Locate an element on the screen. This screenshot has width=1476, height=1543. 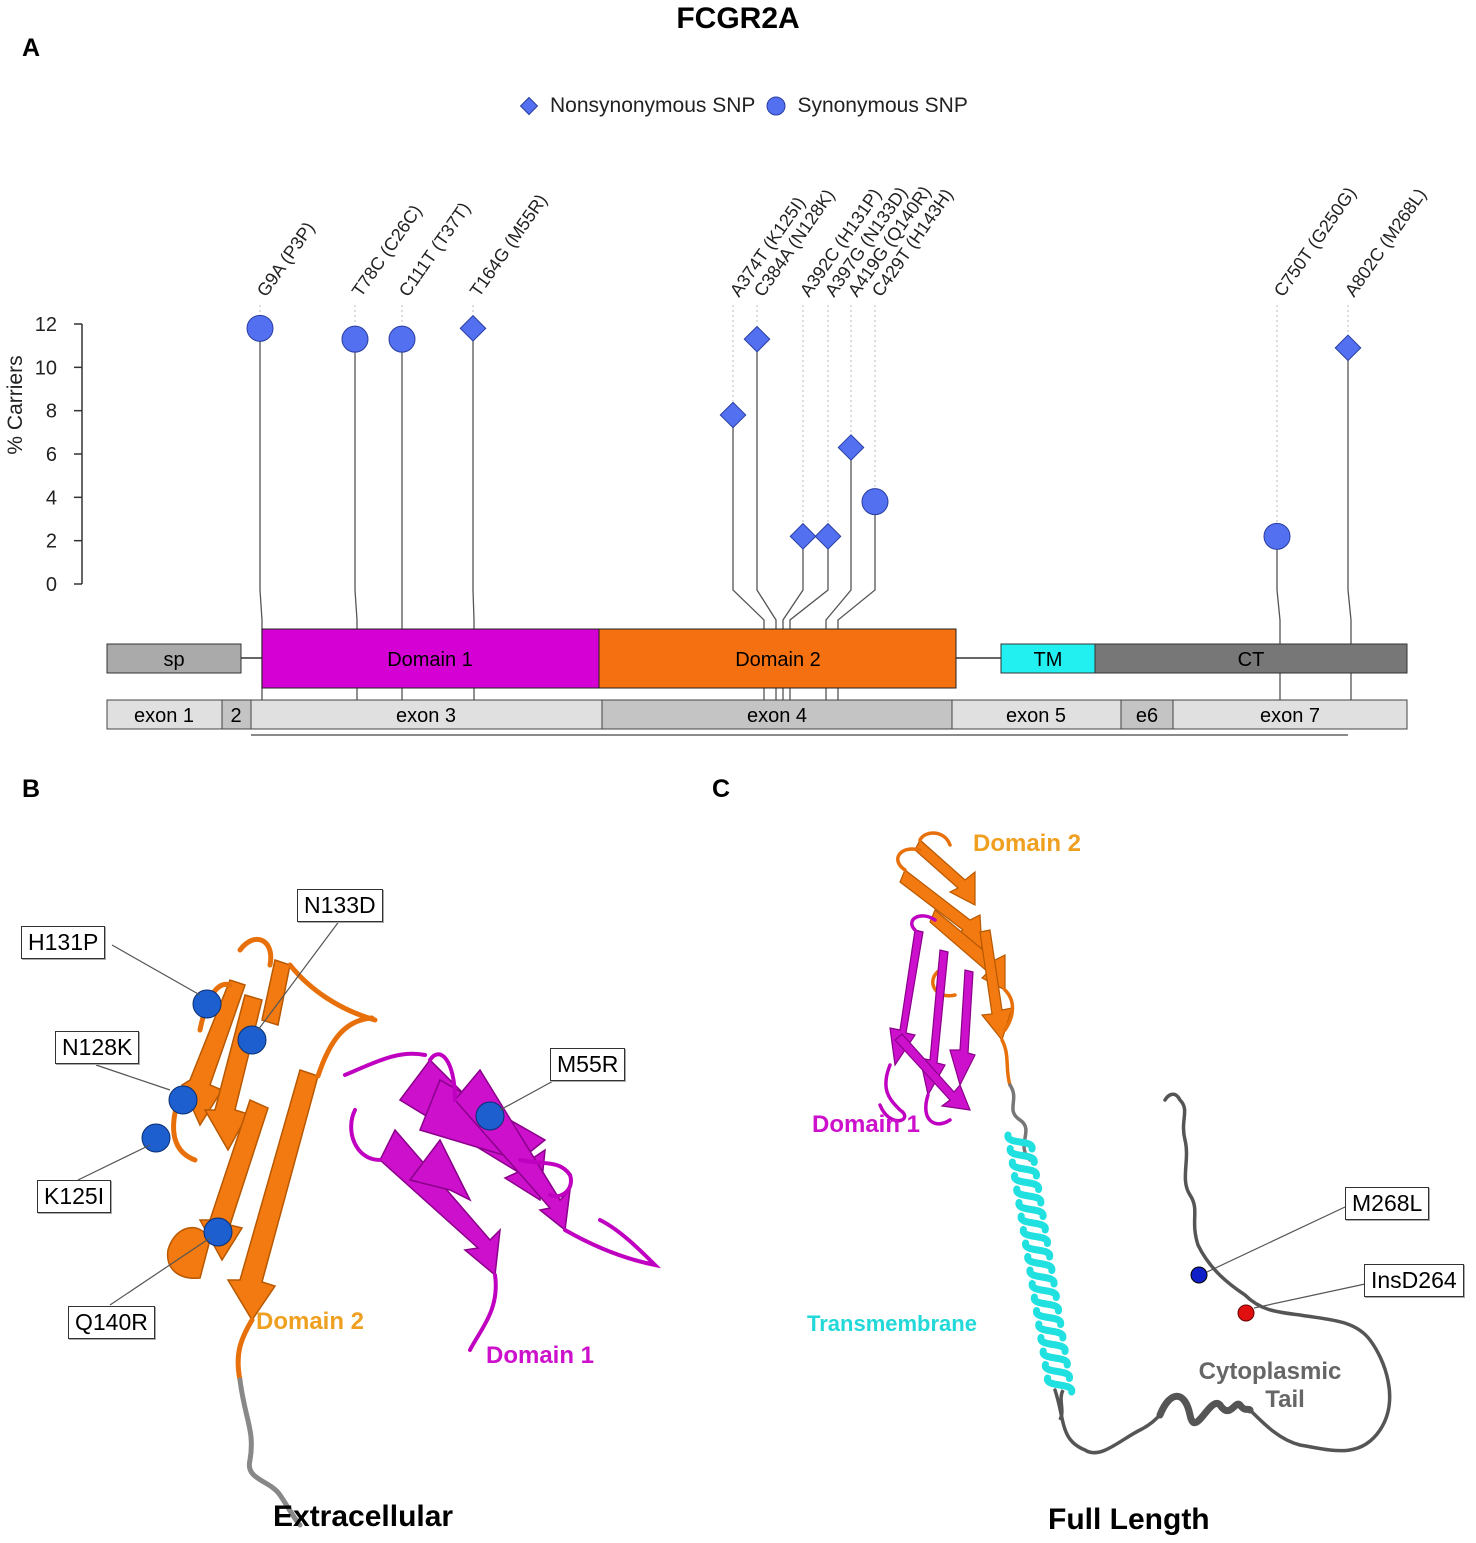
sphere-m268l is located at coordinates (1199, 1275).